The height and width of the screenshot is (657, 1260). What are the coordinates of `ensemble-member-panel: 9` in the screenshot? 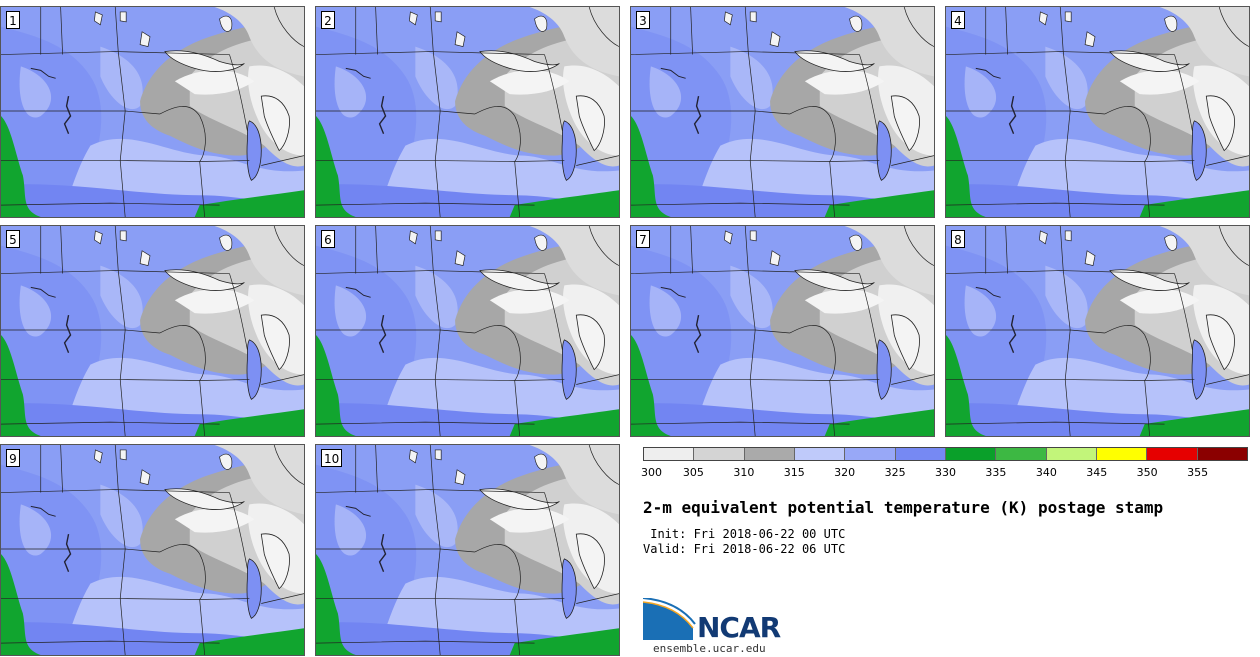 It's located at (152, 550).